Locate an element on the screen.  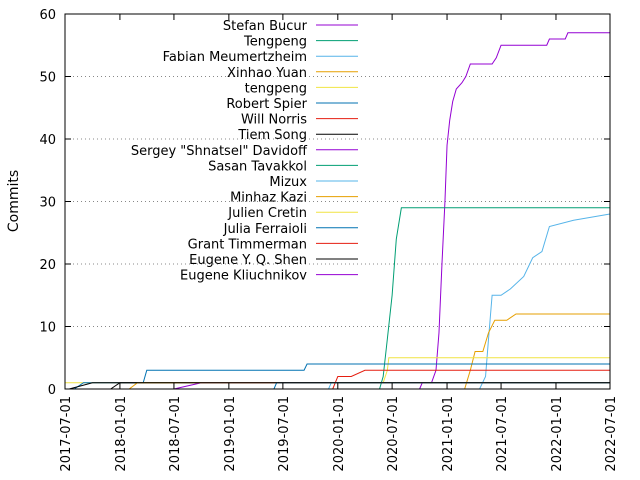
legend-label: Stefan Bucur is located at coordinates (265, 26).